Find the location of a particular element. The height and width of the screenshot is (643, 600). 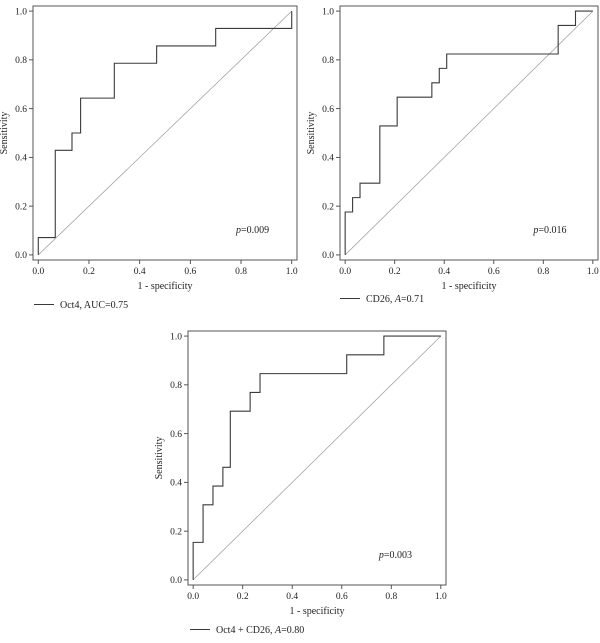

legend-label: Oct4, AUC=0.75 is located at coordinates (94, 305).